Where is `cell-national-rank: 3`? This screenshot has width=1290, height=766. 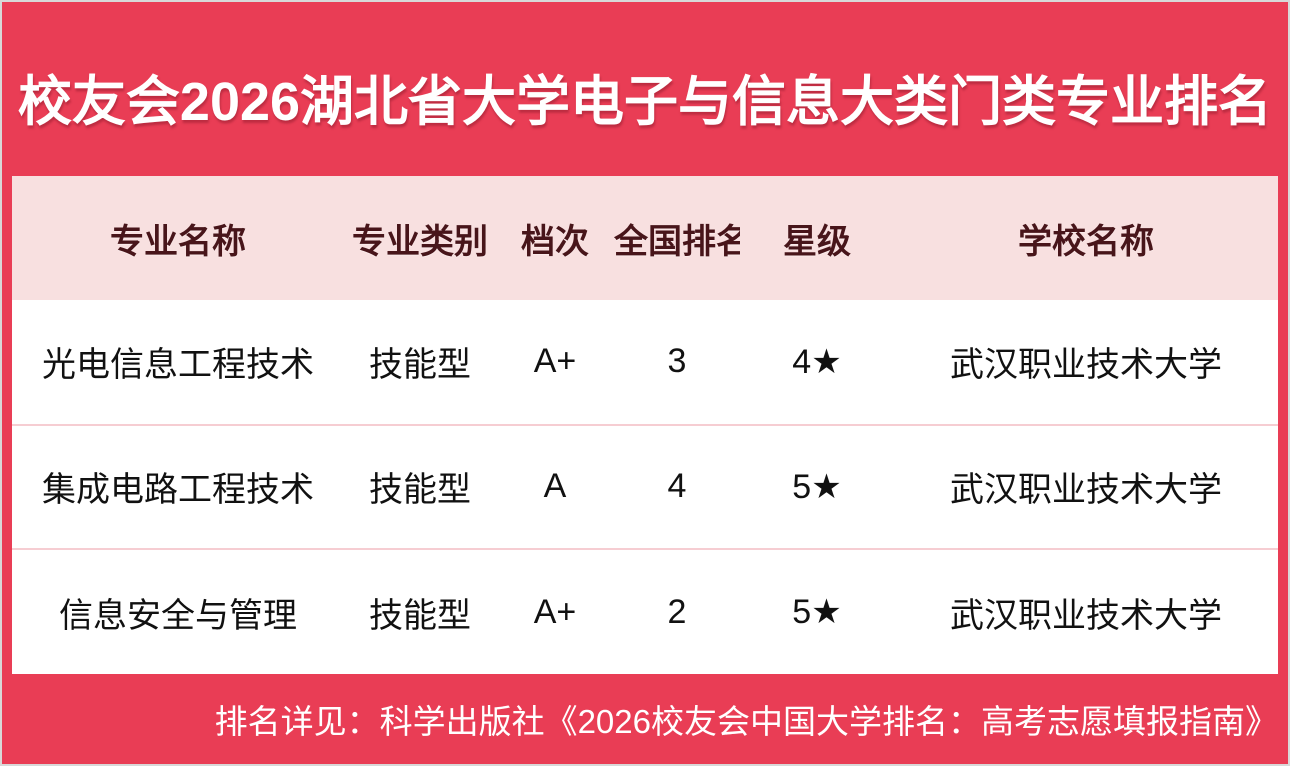
cell-national-rank: 3 is located at coordinates (677, 361).